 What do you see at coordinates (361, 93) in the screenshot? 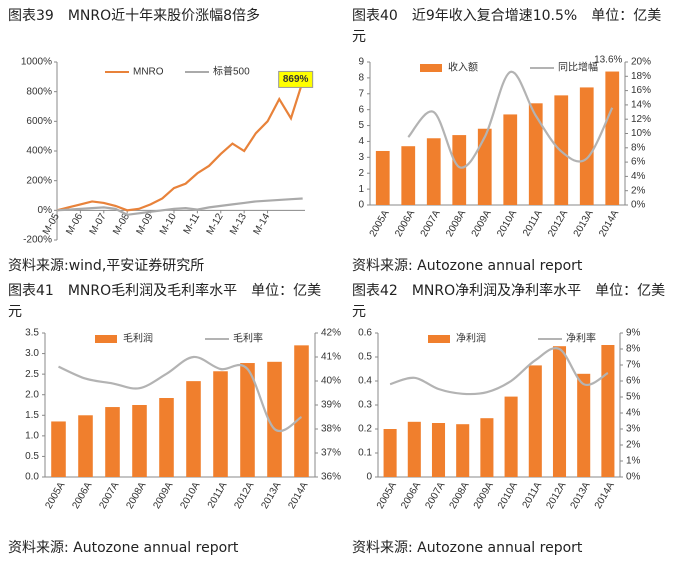
I see `y-tick-label: 7` at bounding box center [361, 93].